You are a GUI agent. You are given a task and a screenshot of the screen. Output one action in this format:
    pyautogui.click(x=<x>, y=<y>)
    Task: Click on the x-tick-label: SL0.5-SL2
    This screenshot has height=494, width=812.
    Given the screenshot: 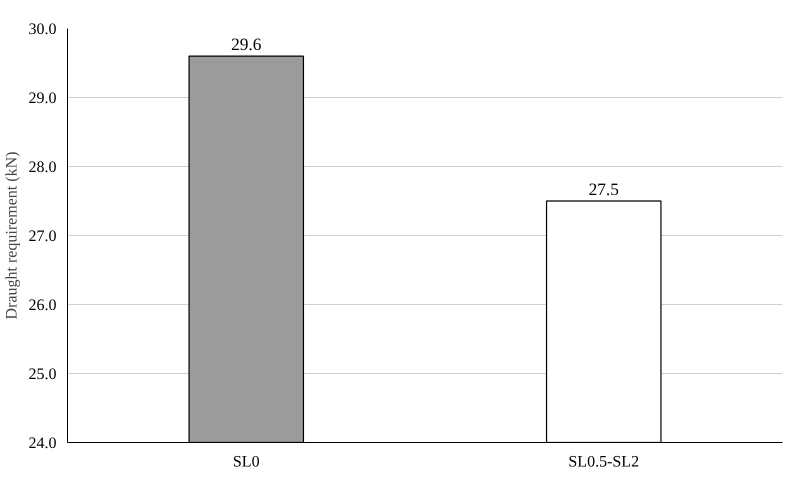 What is the action you would take?
    pyautogui.click(x=604, y=462)
    